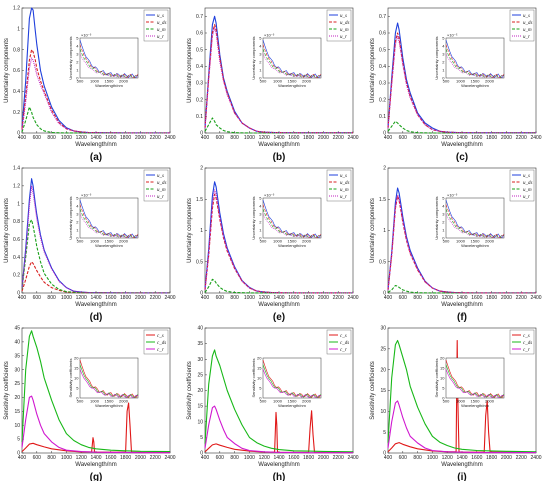 This screenshot has height=481, width=550. Describe the element at coordinates (220, 458) in the screenshot. I see `x-tick-label: 600` at that location.